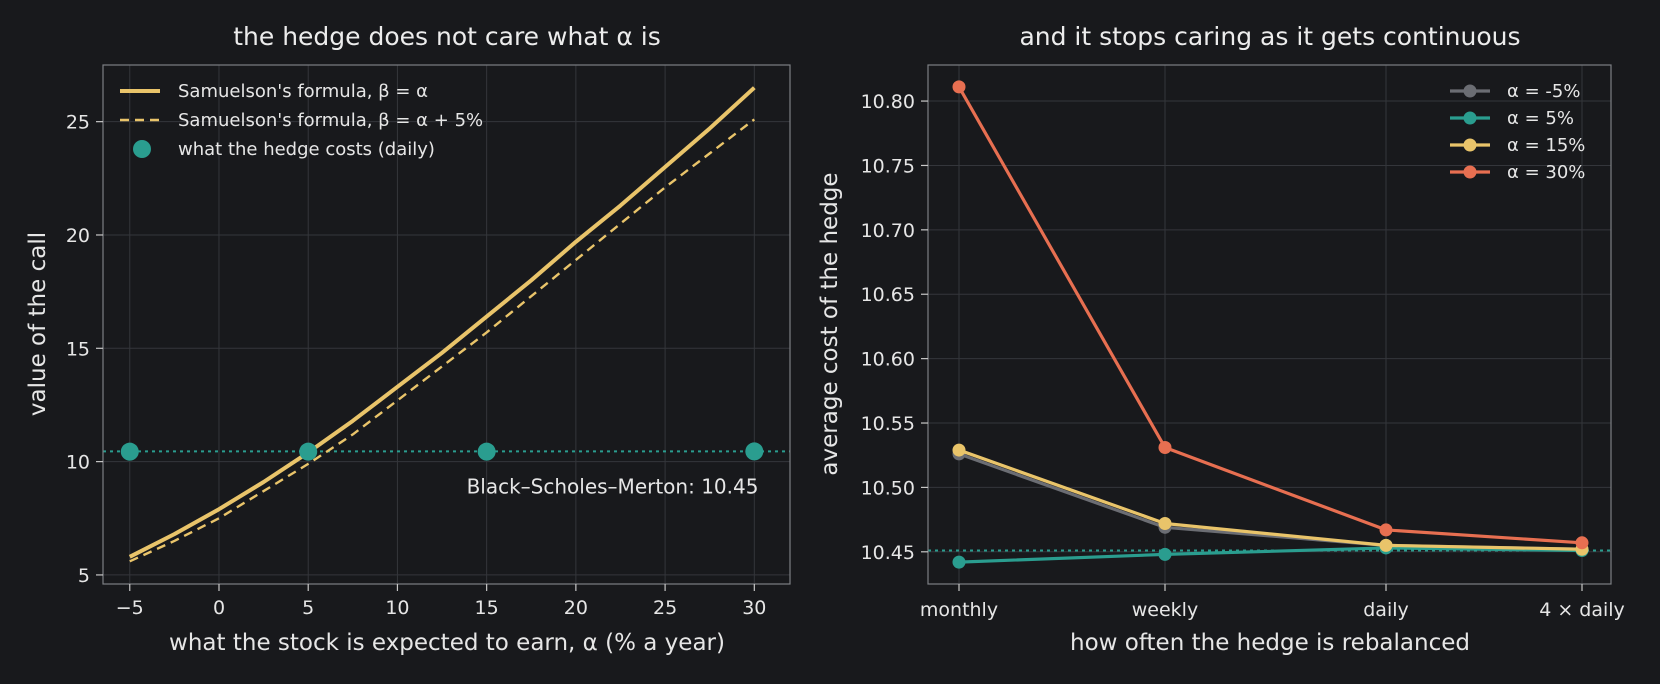 This screenshot has height=684, width=1660. Describe the element at coordinates (306, 149) in the screenshot. I see `legend-label: what the hedge costs (daily)` at that location.